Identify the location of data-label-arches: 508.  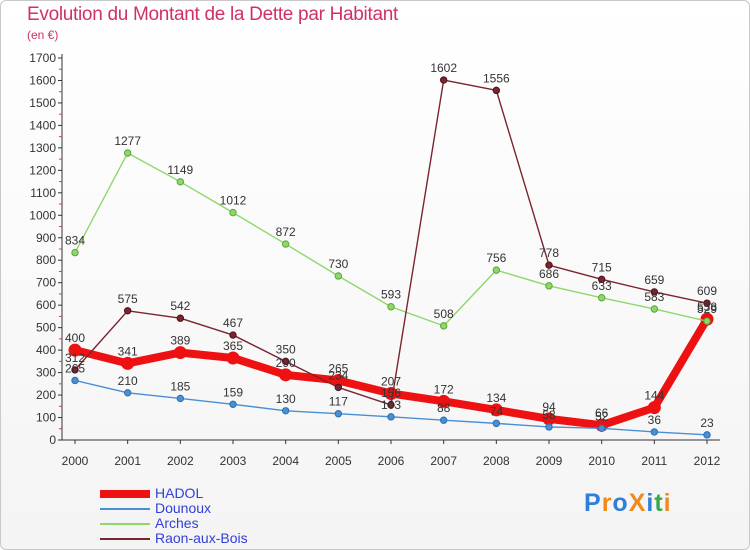
(444, 314).